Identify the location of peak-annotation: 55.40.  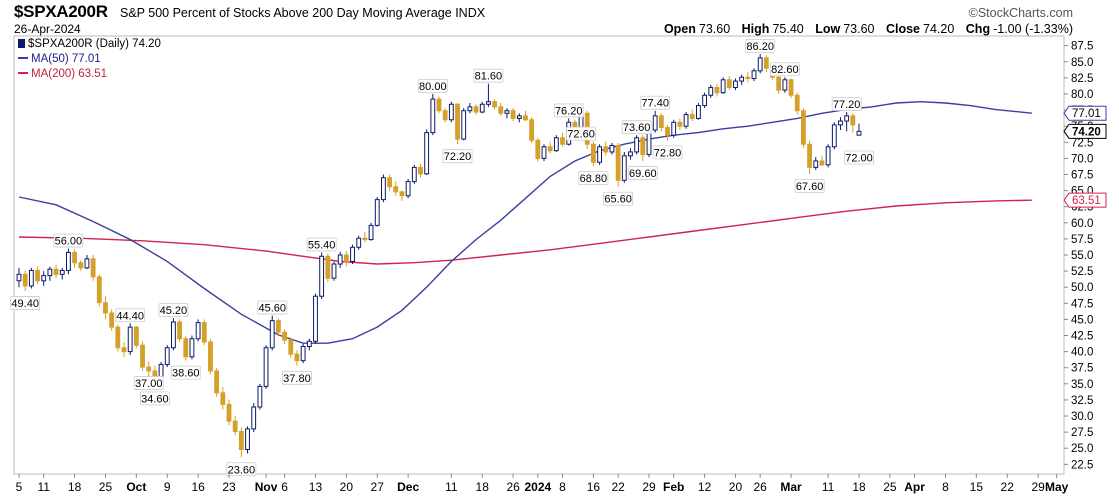
(321, 244).